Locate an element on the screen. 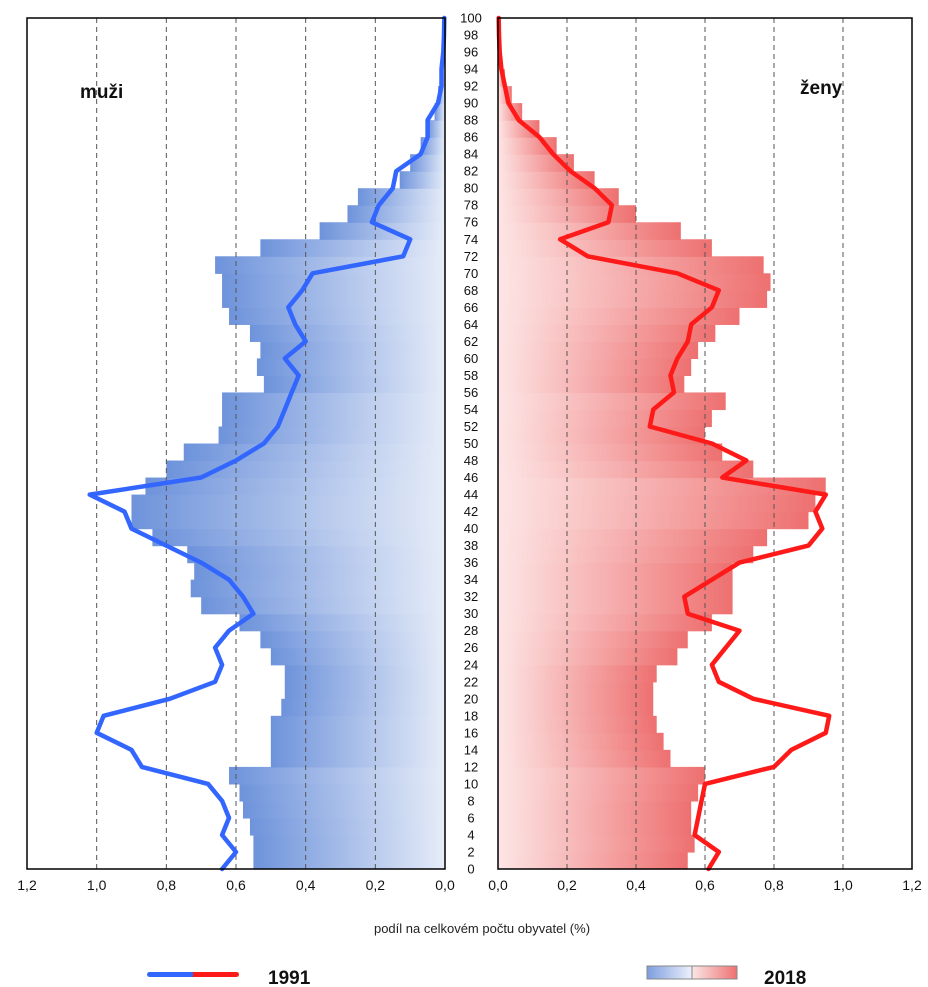  male-x-tick: 0,4 is located at coordinates (306, 885).